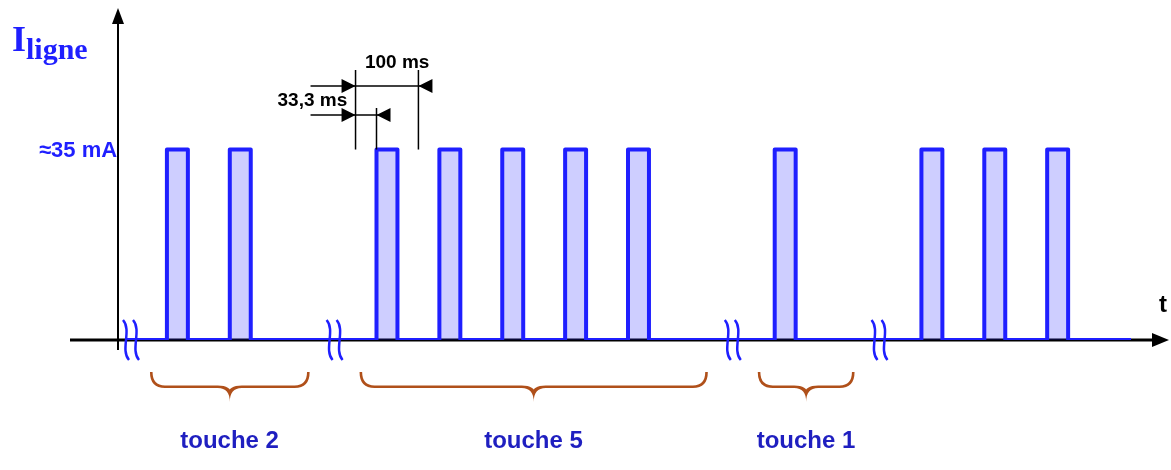 The image size is (1171, 470). Describe the element at coordinates (533, 440) in the screenshot. I see `text: touche 5` at that location.